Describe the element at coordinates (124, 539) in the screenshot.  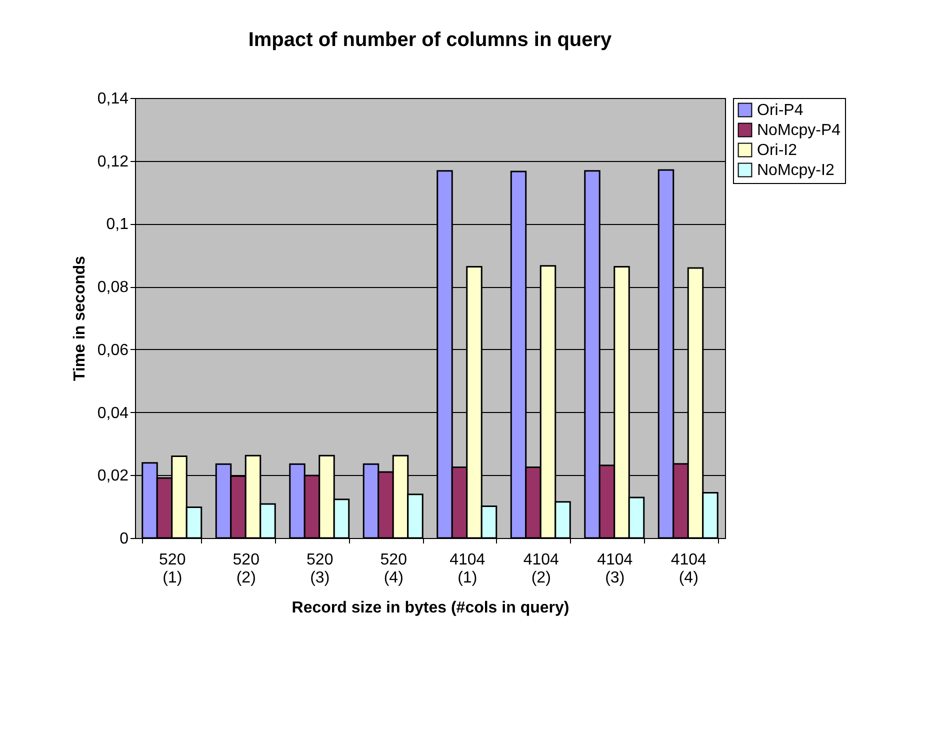
I see `y-tick-label: 0` at that location.